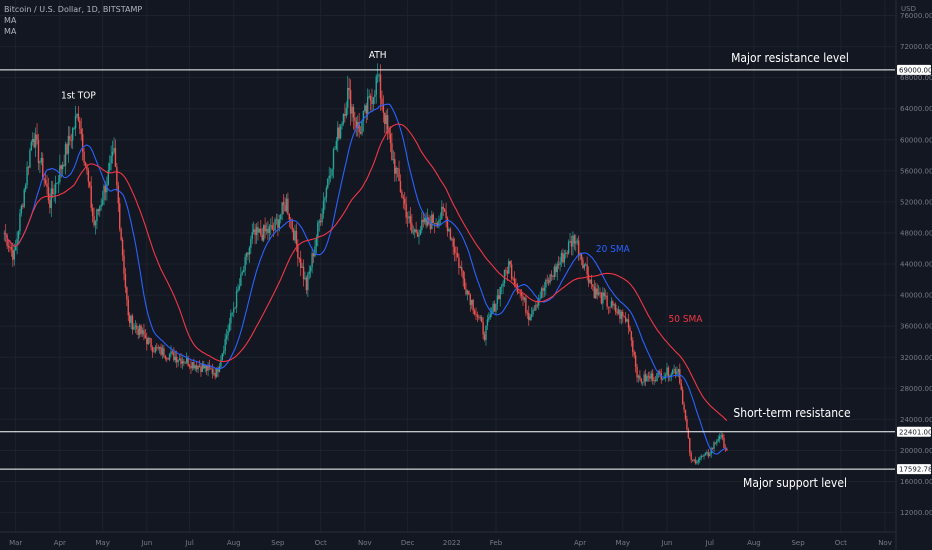  I want to click on x-tick-label: Sep, so click(798, 543).